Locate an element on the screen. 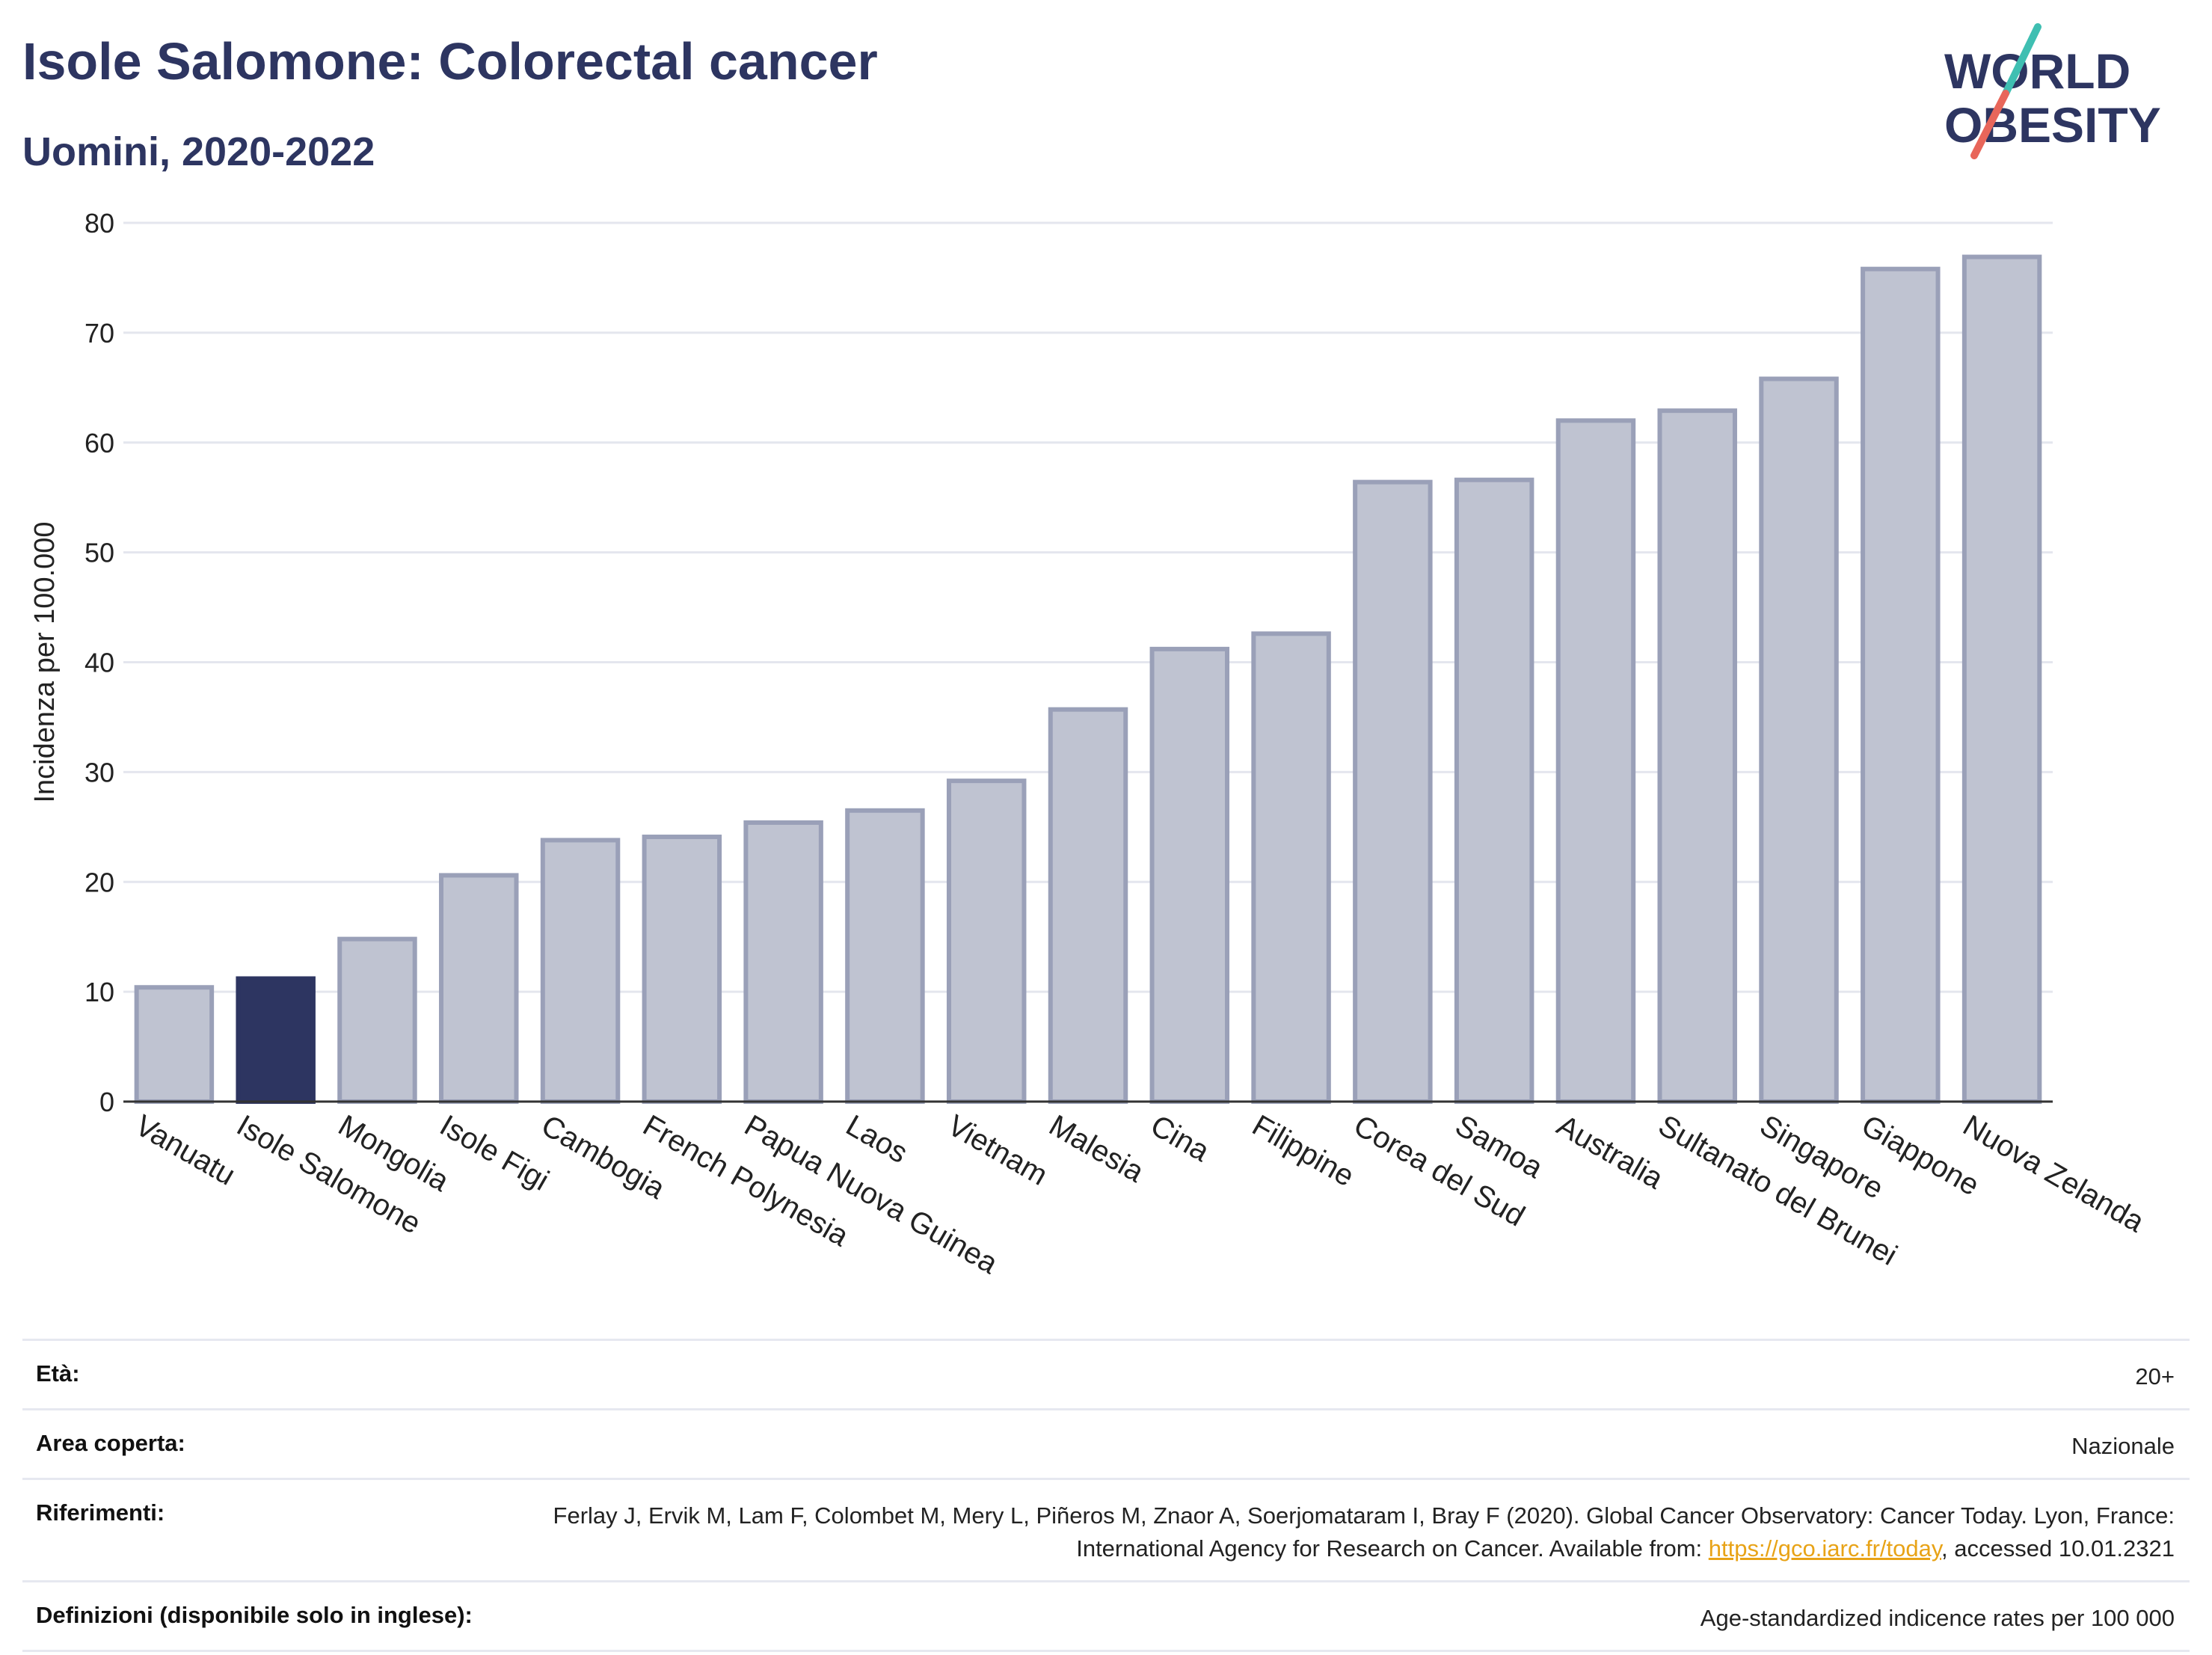  area-value: Nazionale is located at coordinates (2123, 1446).